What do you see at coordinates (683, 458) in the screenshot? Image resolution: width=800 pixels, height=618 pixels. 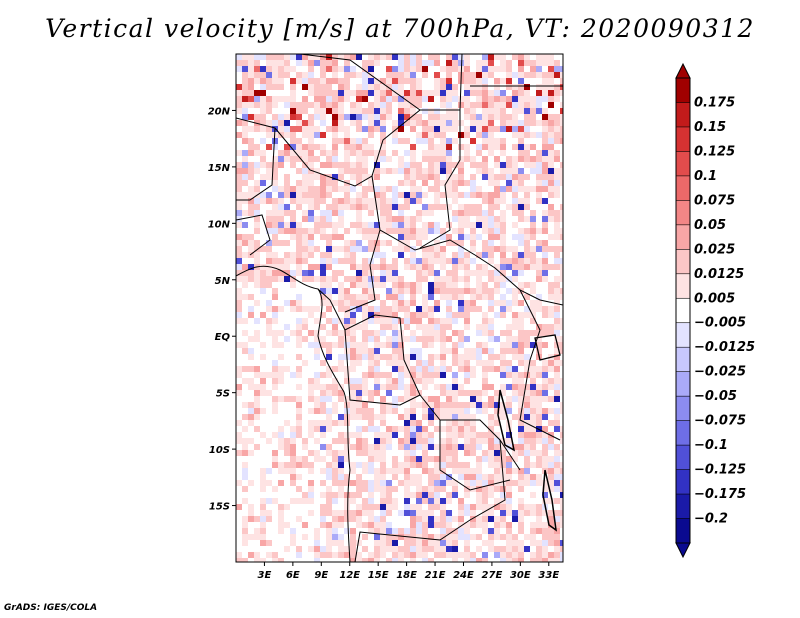 I see `colorbar-segment` at bounding box center [683, 458].